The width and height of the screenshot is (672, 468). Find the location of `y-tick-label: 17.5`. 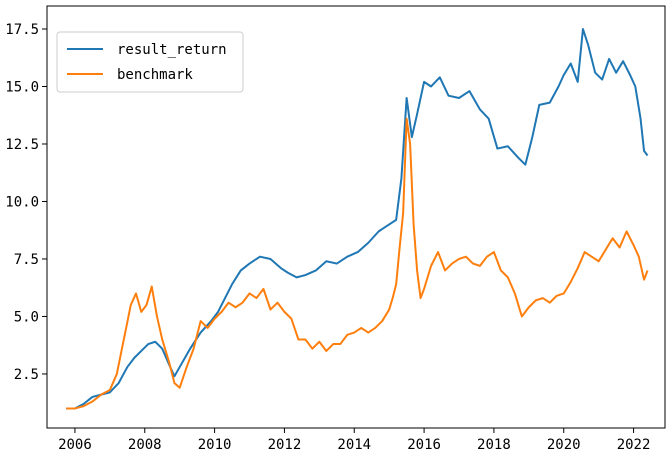

y-tick-label: 17.5 is located at coordinates (22, 30).